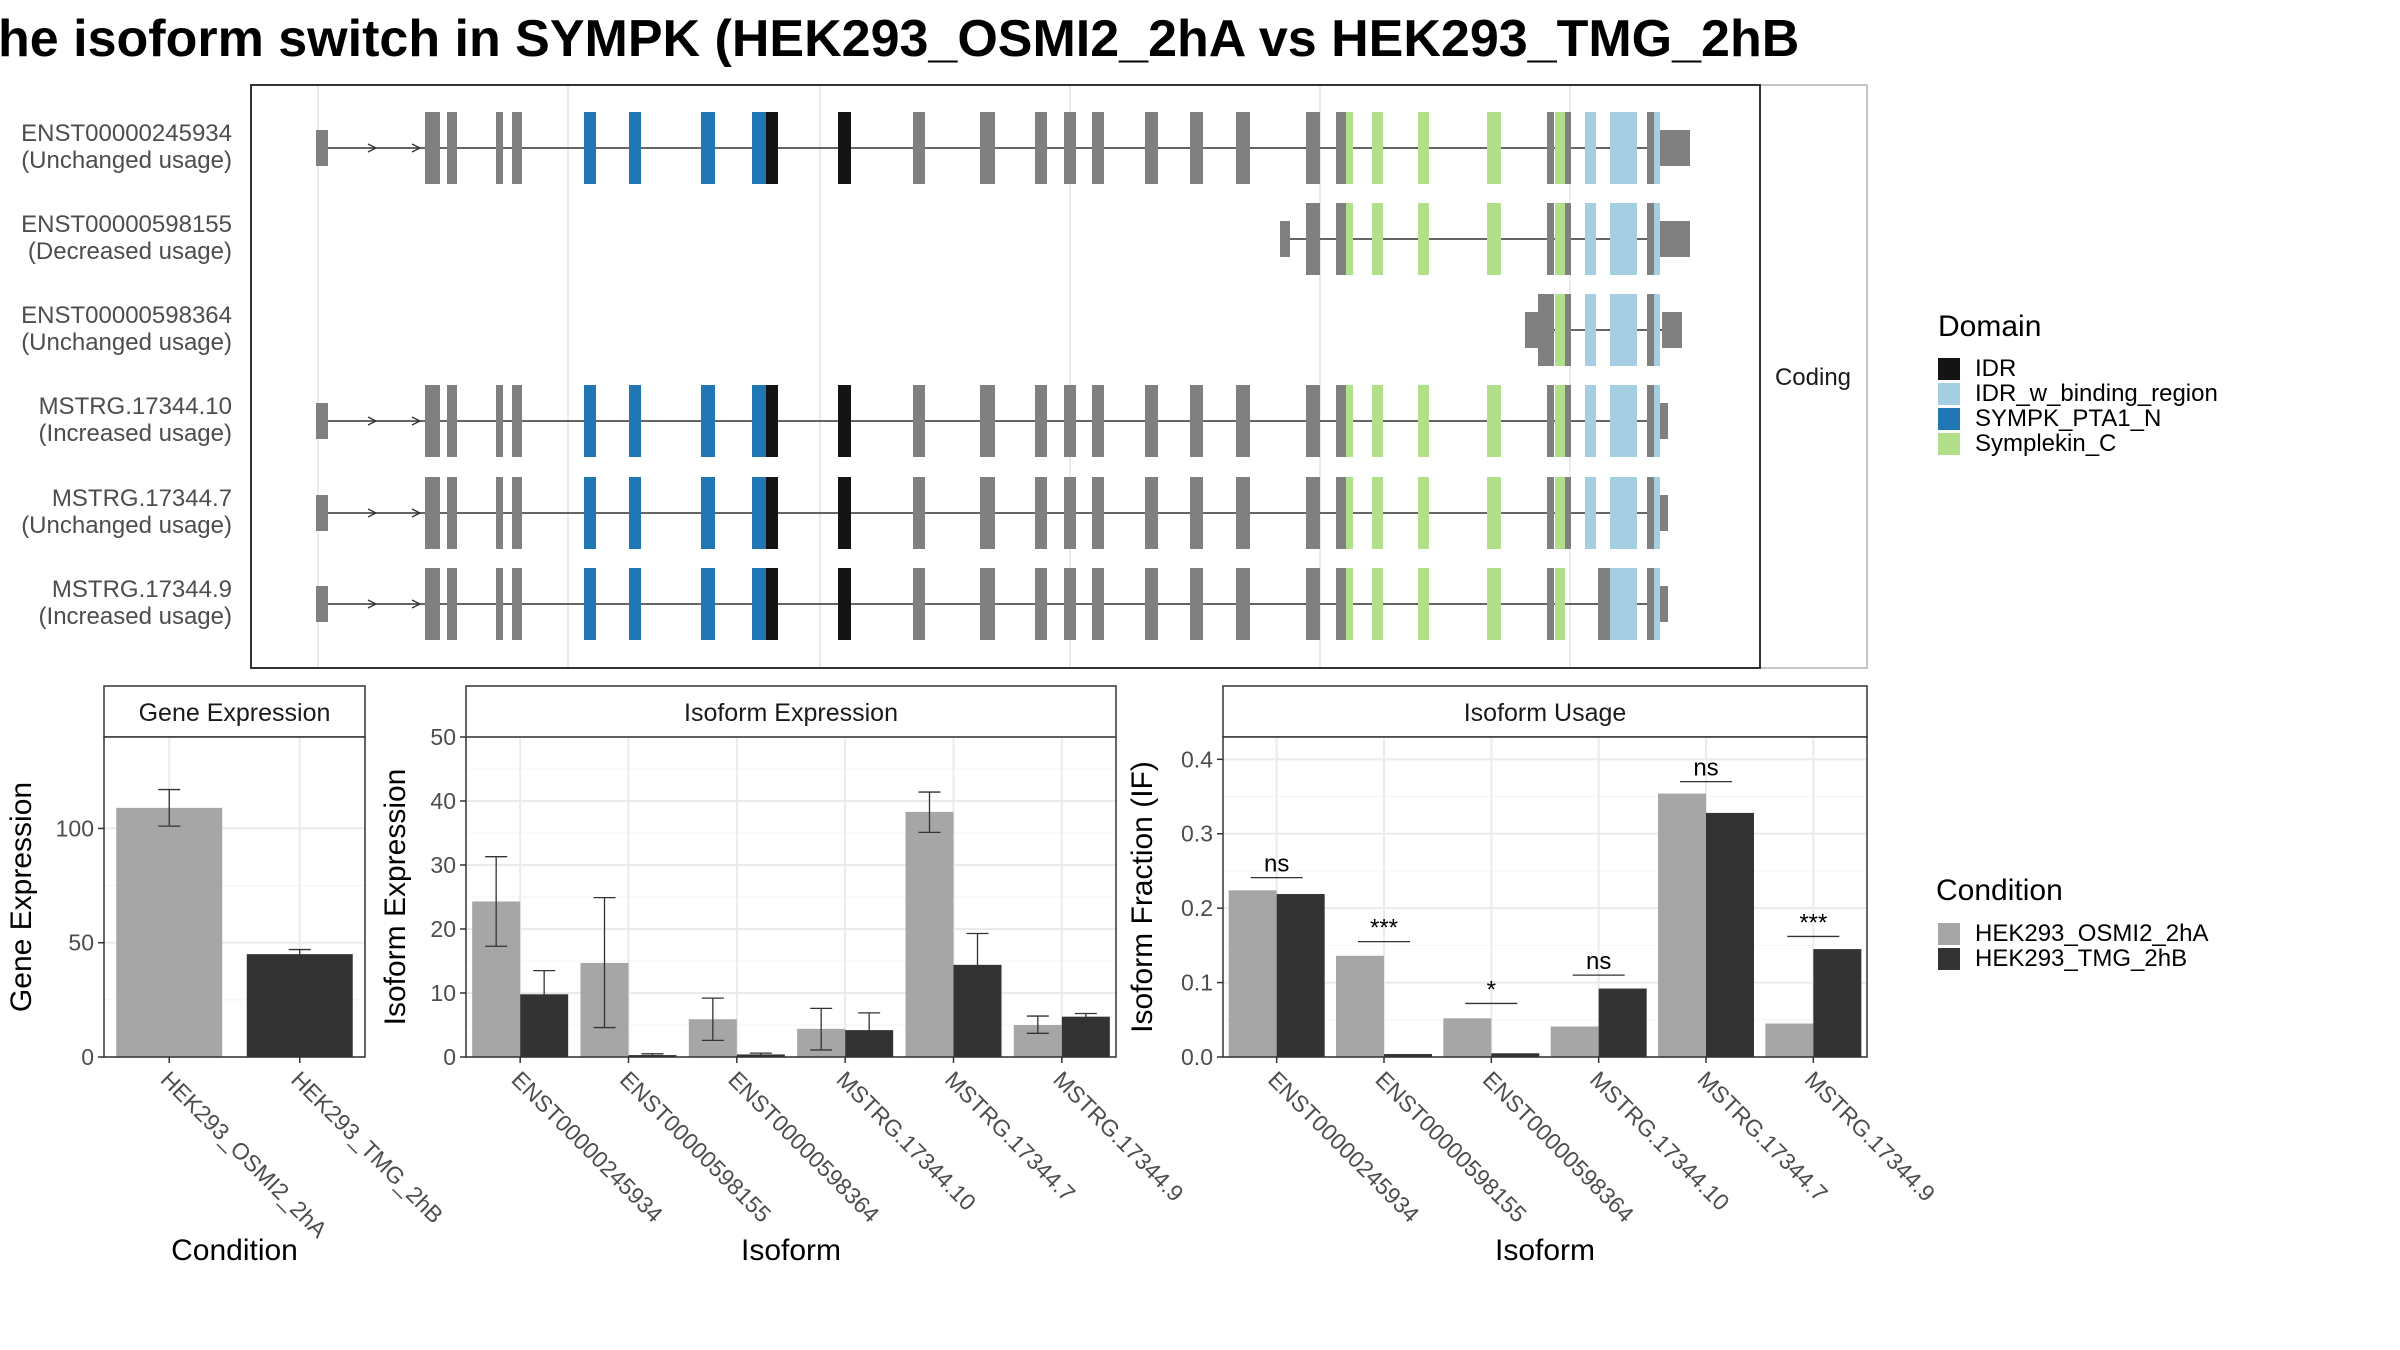 Image resolution: width=2400 pixels, height=1350 pixels. Describe the element at coordinates (2045, 443) in the screenshot. I see `legend-label: Symplekin_C` at that location.